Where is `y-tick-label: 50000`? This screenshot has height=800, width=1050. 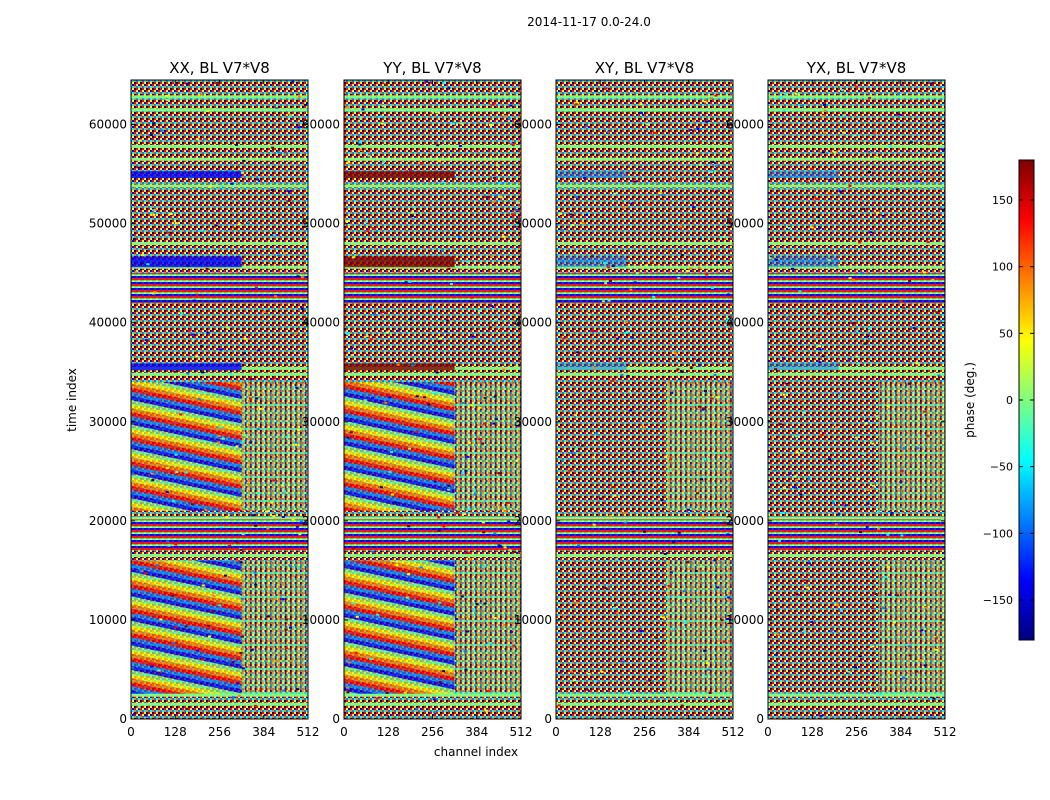 y-tick-label: 50000 is located at coordinates (321, 224).